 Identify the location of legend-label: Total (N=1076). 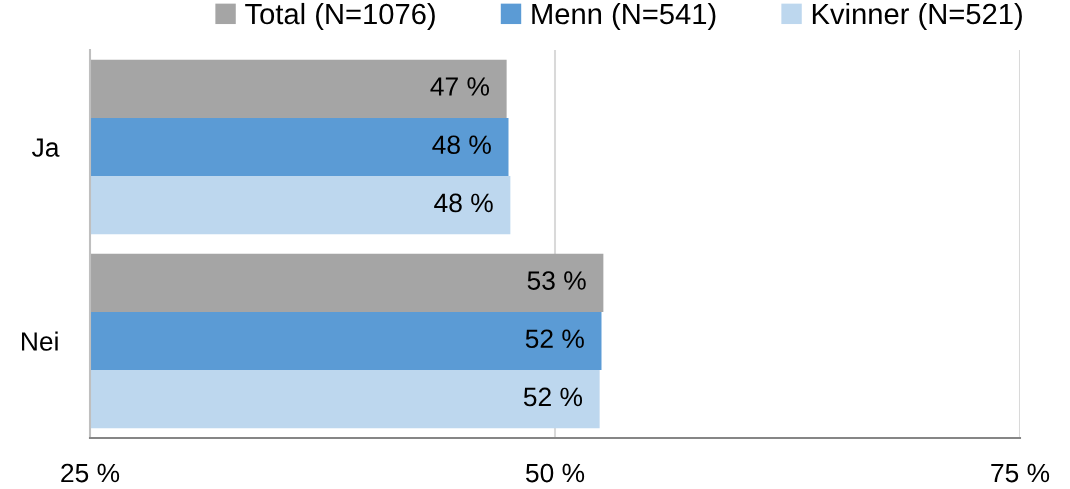
(340, 16).